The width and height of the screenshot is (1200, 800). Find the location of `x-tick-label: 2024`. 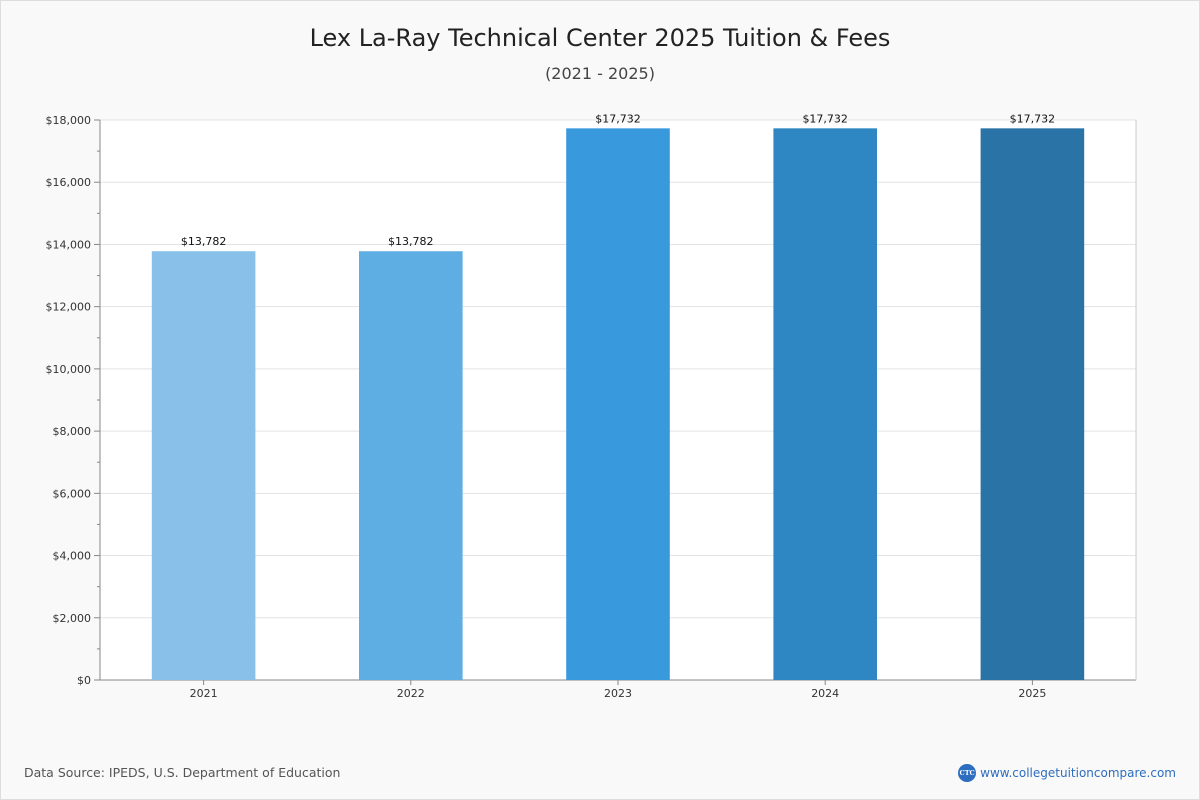

x-tick-label: 2024 is located at coordinates (825, 693).